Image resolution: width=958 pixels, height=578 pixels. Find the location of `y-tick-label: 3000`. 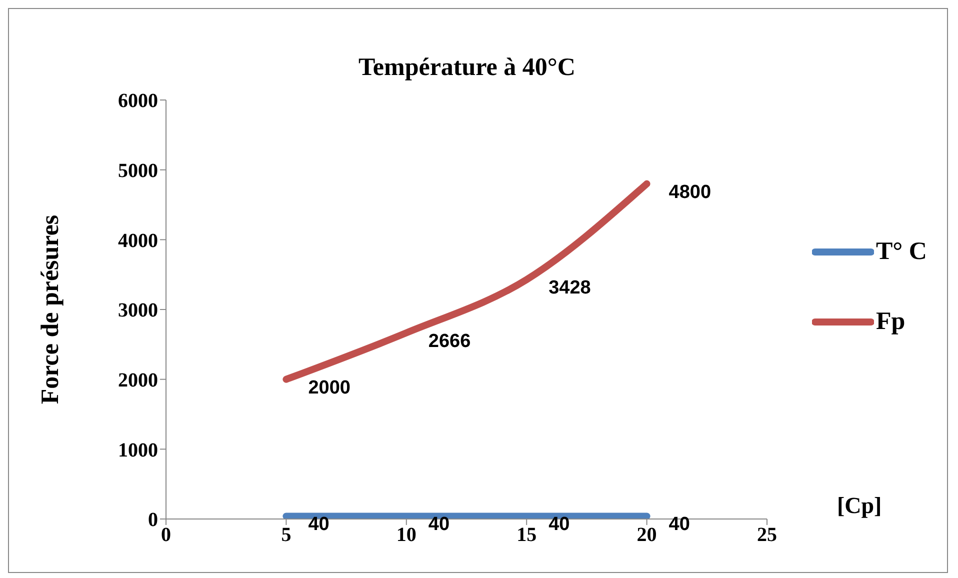

y-tick-label: 3000 is located at coordinates (138, 311).